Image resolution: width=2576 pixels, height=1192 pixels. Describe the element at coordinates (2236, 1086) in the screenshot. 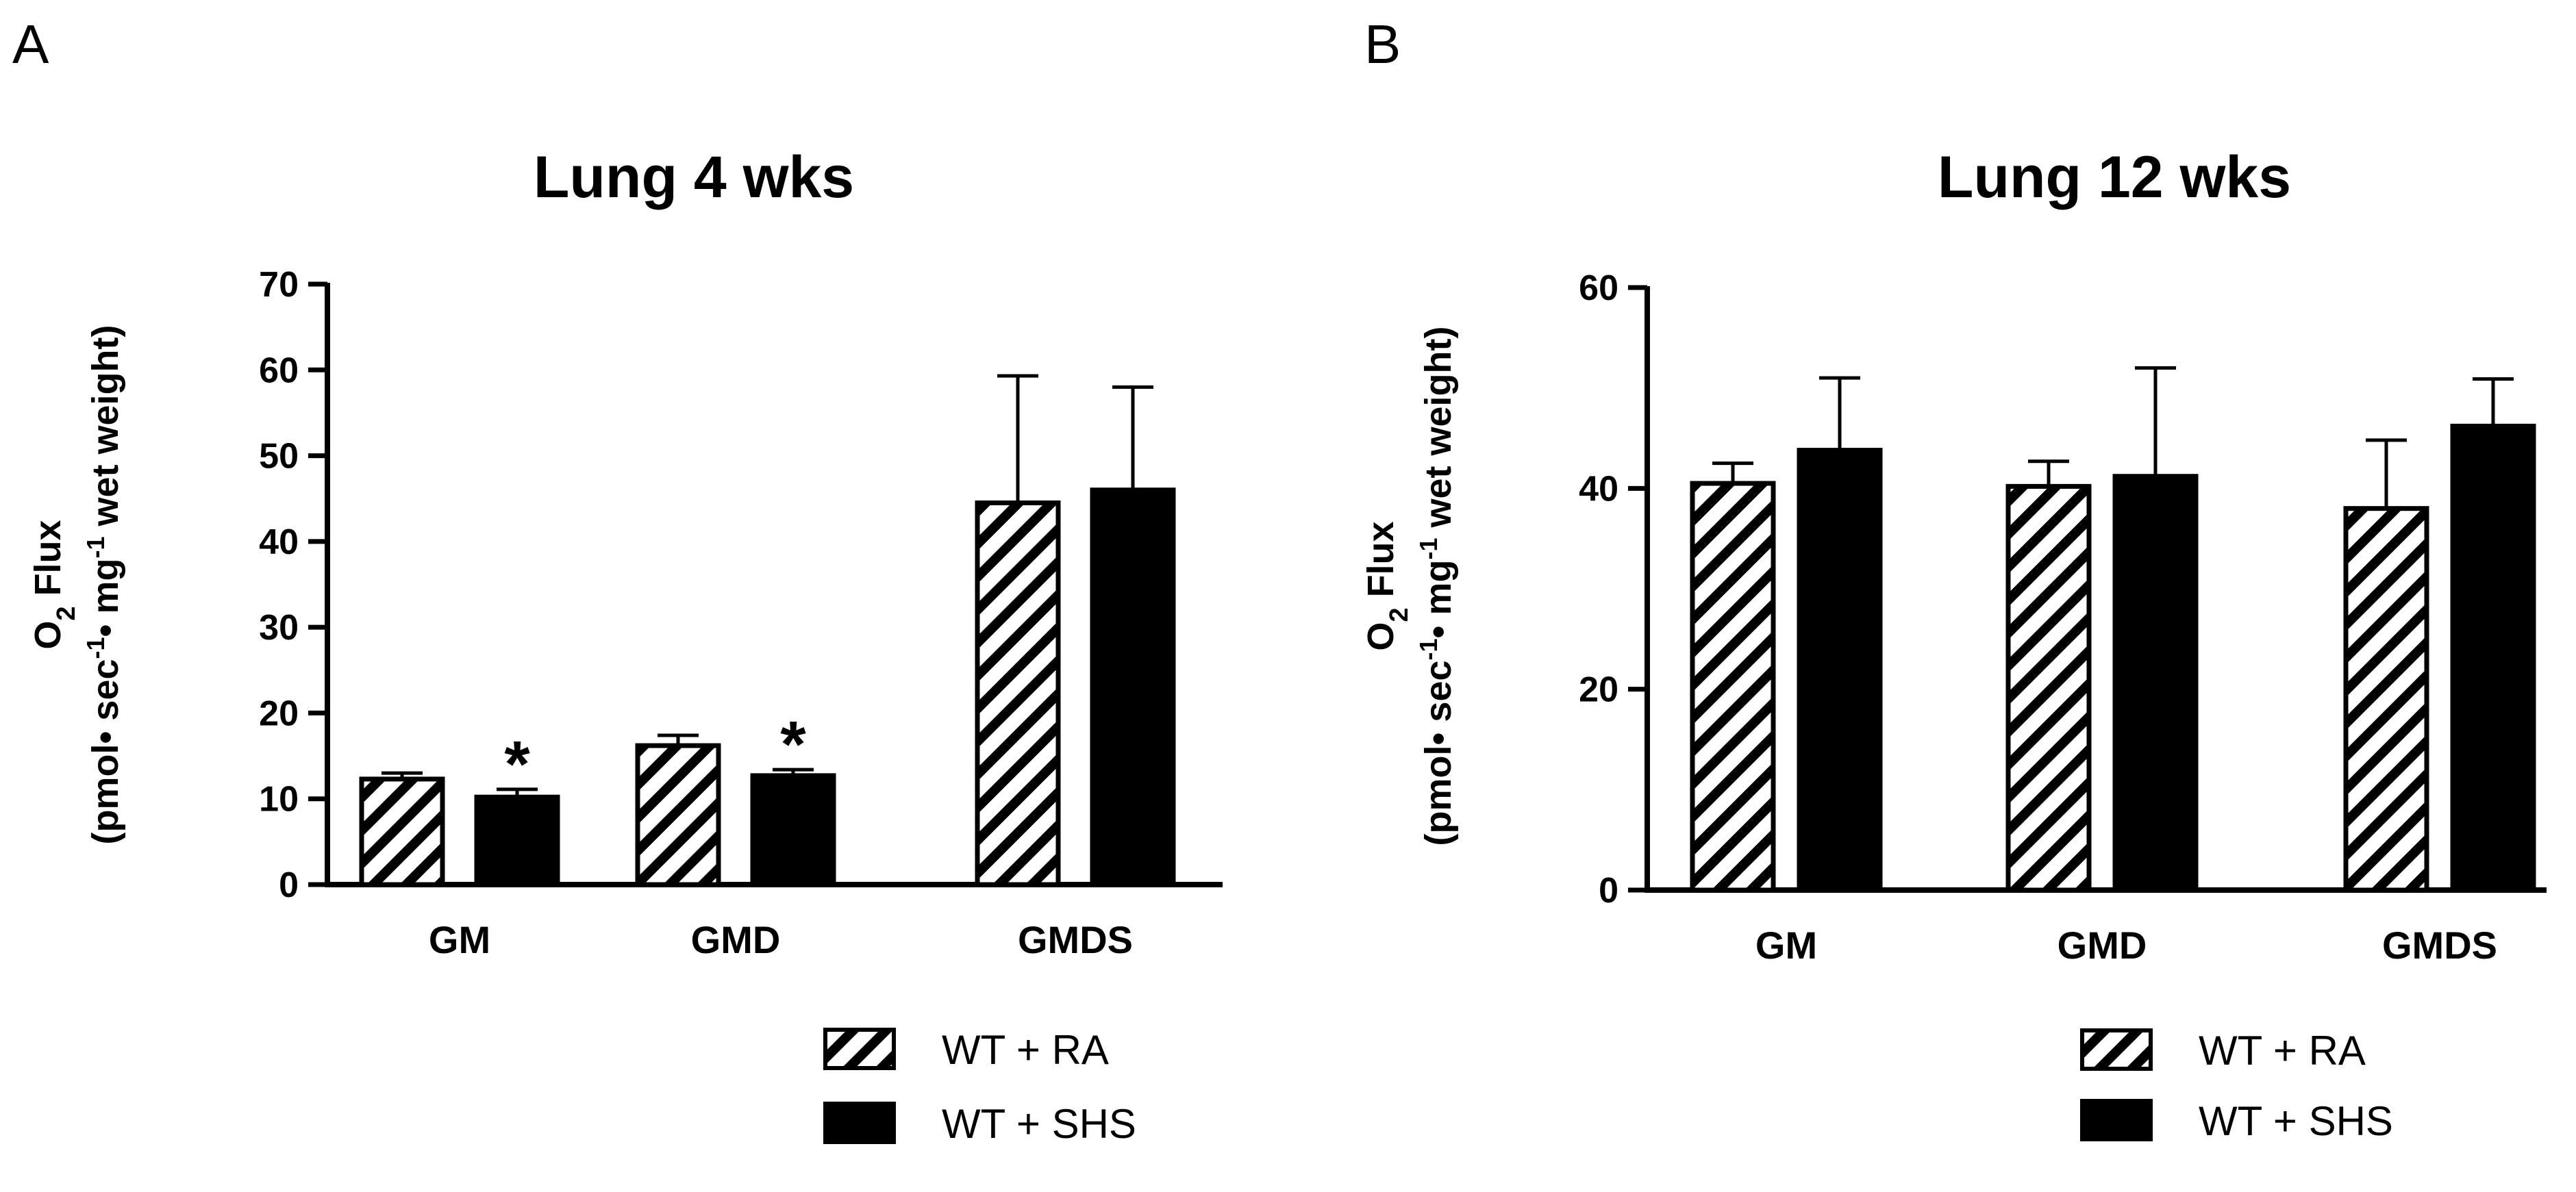

I see `panel-b-legend: WT + RA WT + SHS` at that location.